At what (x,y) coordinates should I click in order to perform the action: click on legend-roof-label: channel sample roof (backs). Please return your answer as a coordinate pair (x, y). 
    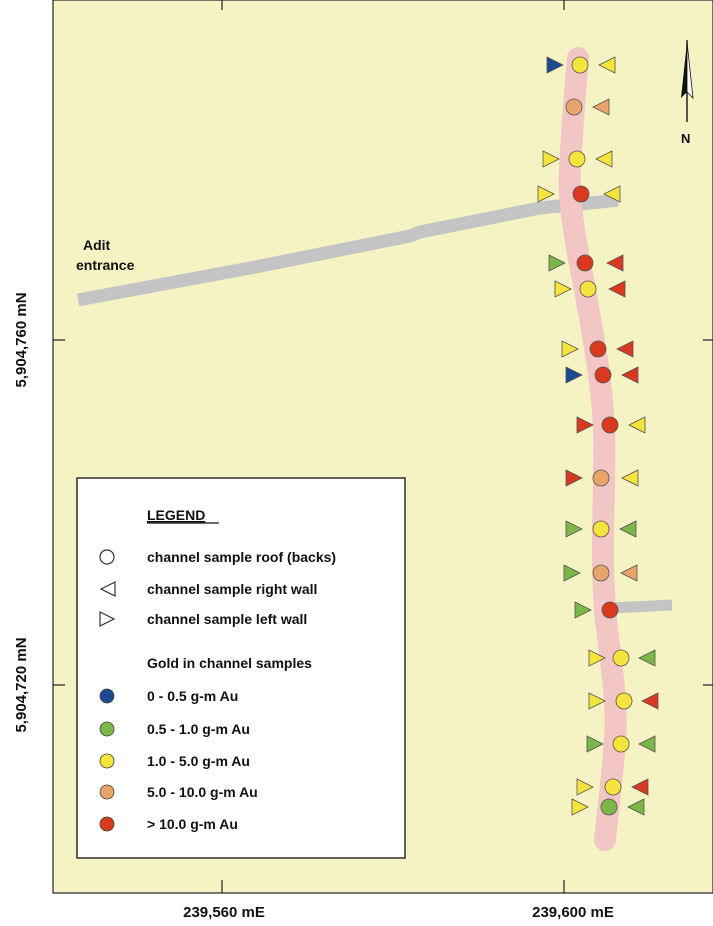
    Looking at the image, I should click on (241, 557).